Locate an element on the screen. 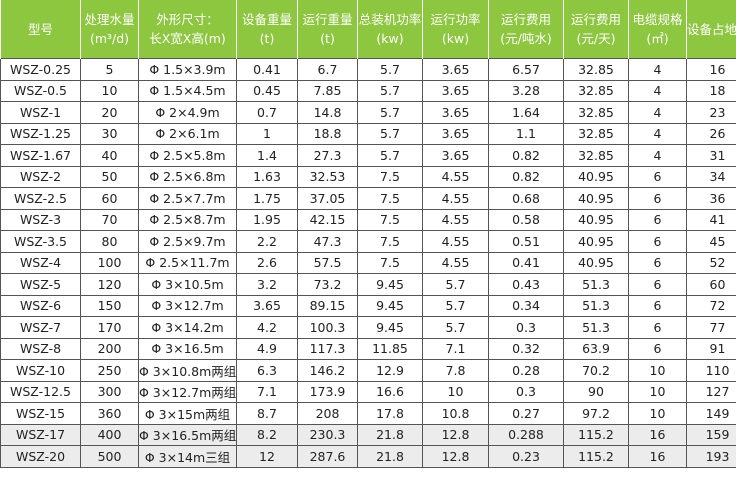 The image size is (736, 491). table-cell: 0.51 is located at coordinates (526, 241).